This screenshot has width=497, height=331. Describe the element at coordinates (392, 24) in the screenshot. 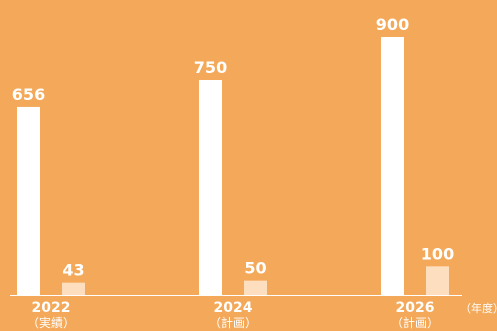

I see `data-label-2026-series-1: 900` at that location.